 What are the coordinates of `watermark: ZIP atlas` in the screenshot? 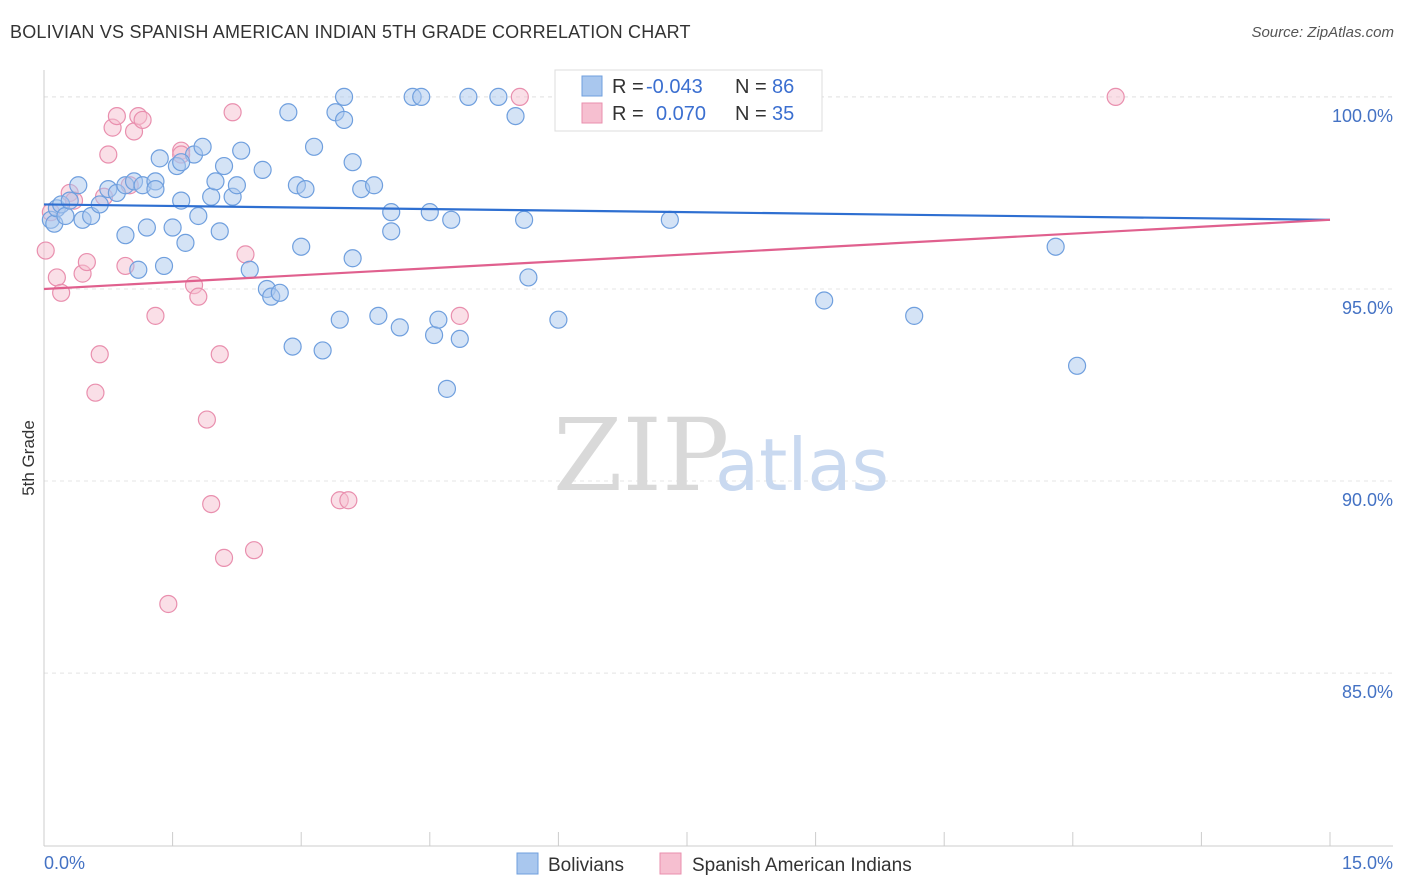 It's located at (721, 455).